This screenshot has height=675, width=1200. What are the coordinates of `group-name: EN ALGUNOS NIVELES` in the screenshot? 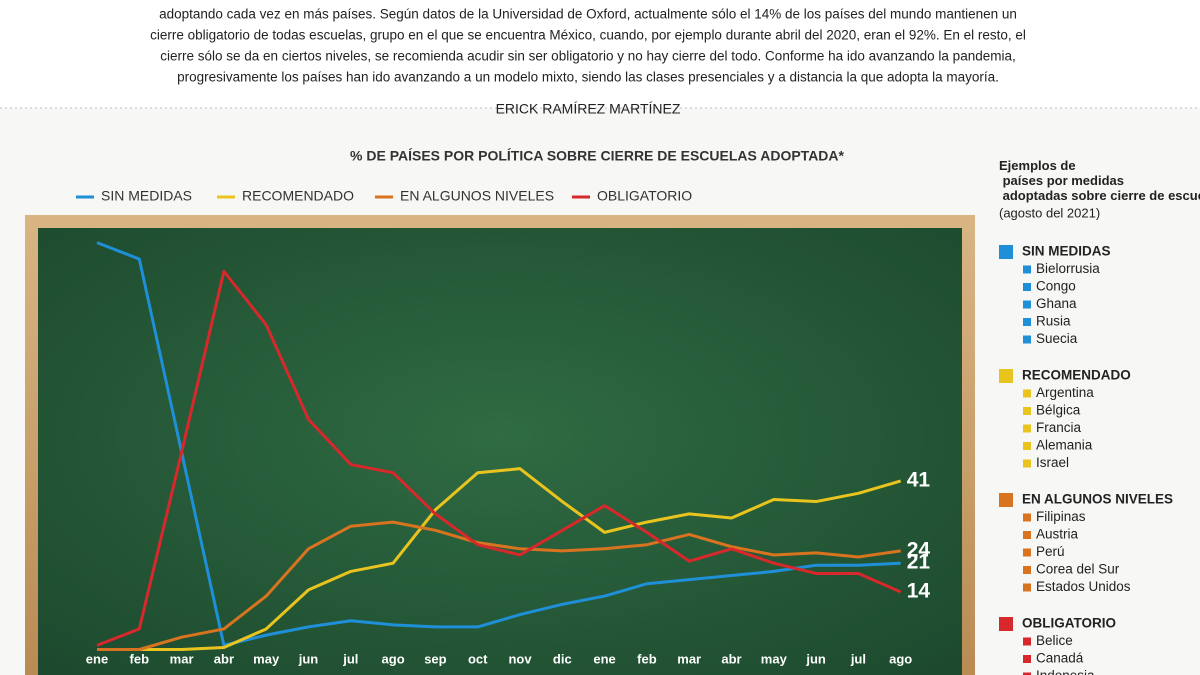 It's located at (1097, 499).